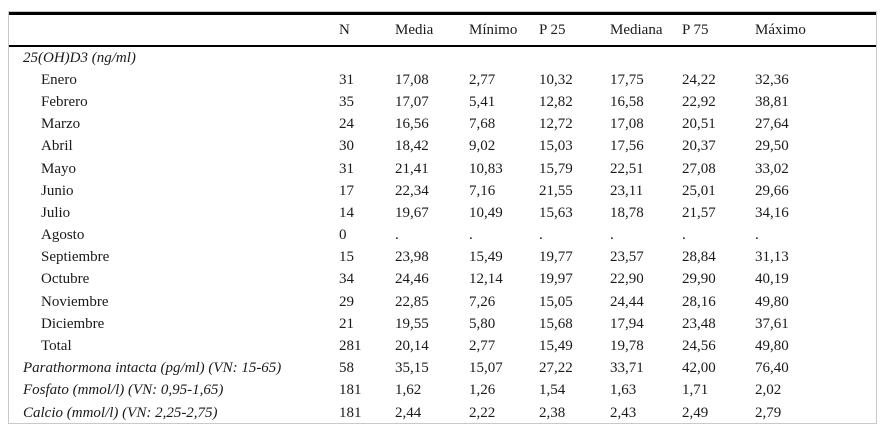 This screenshot has width=886, height=437. What do you see at coordinates (699, 323) in the screenshot?
I see `cell-p75: 23,48` at bounding box center [699, 323].